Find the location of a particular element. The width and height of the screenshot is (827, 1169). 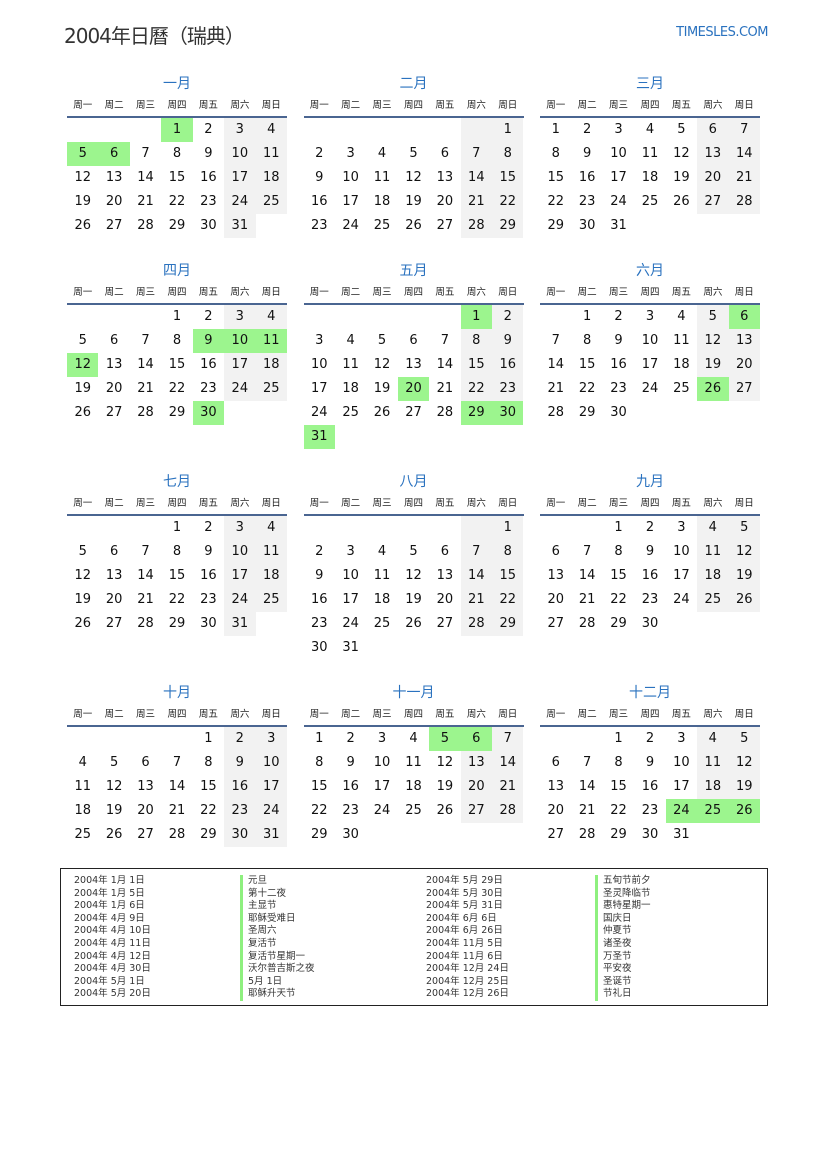

weekday-label: 周六 is located at coordinates (713, 503).